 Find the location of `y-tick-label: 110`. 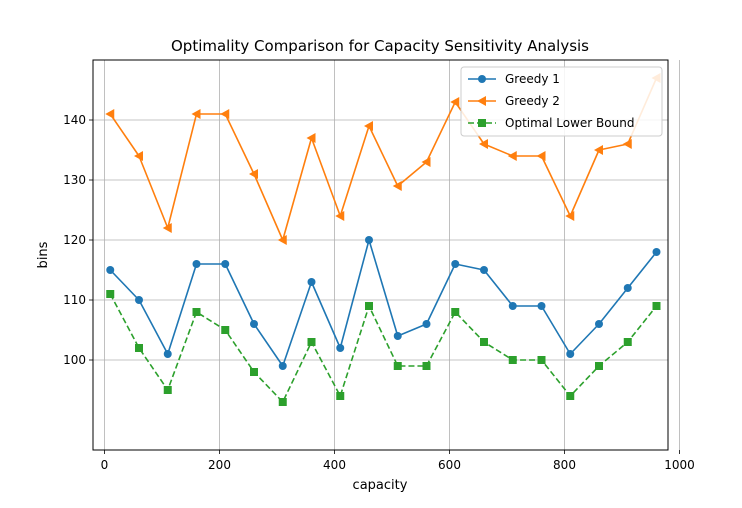

y-tick-label: 110 is located at coordinates (74, 300).